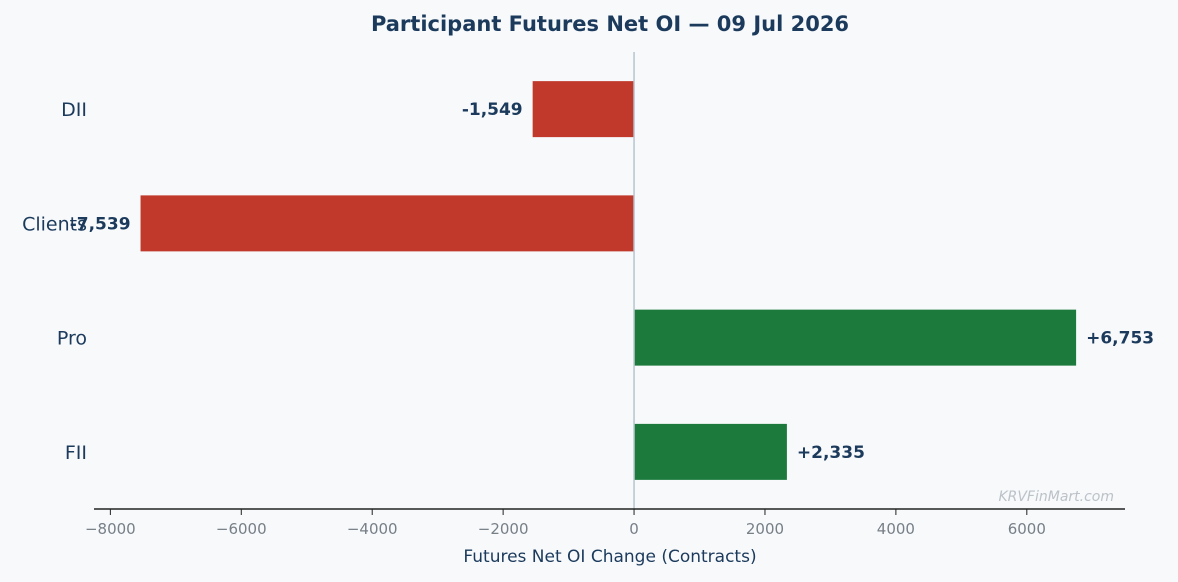  Describe the element at coordinates (76, 453) in the screenshot. I see `category-label-fii: FII` at that location.